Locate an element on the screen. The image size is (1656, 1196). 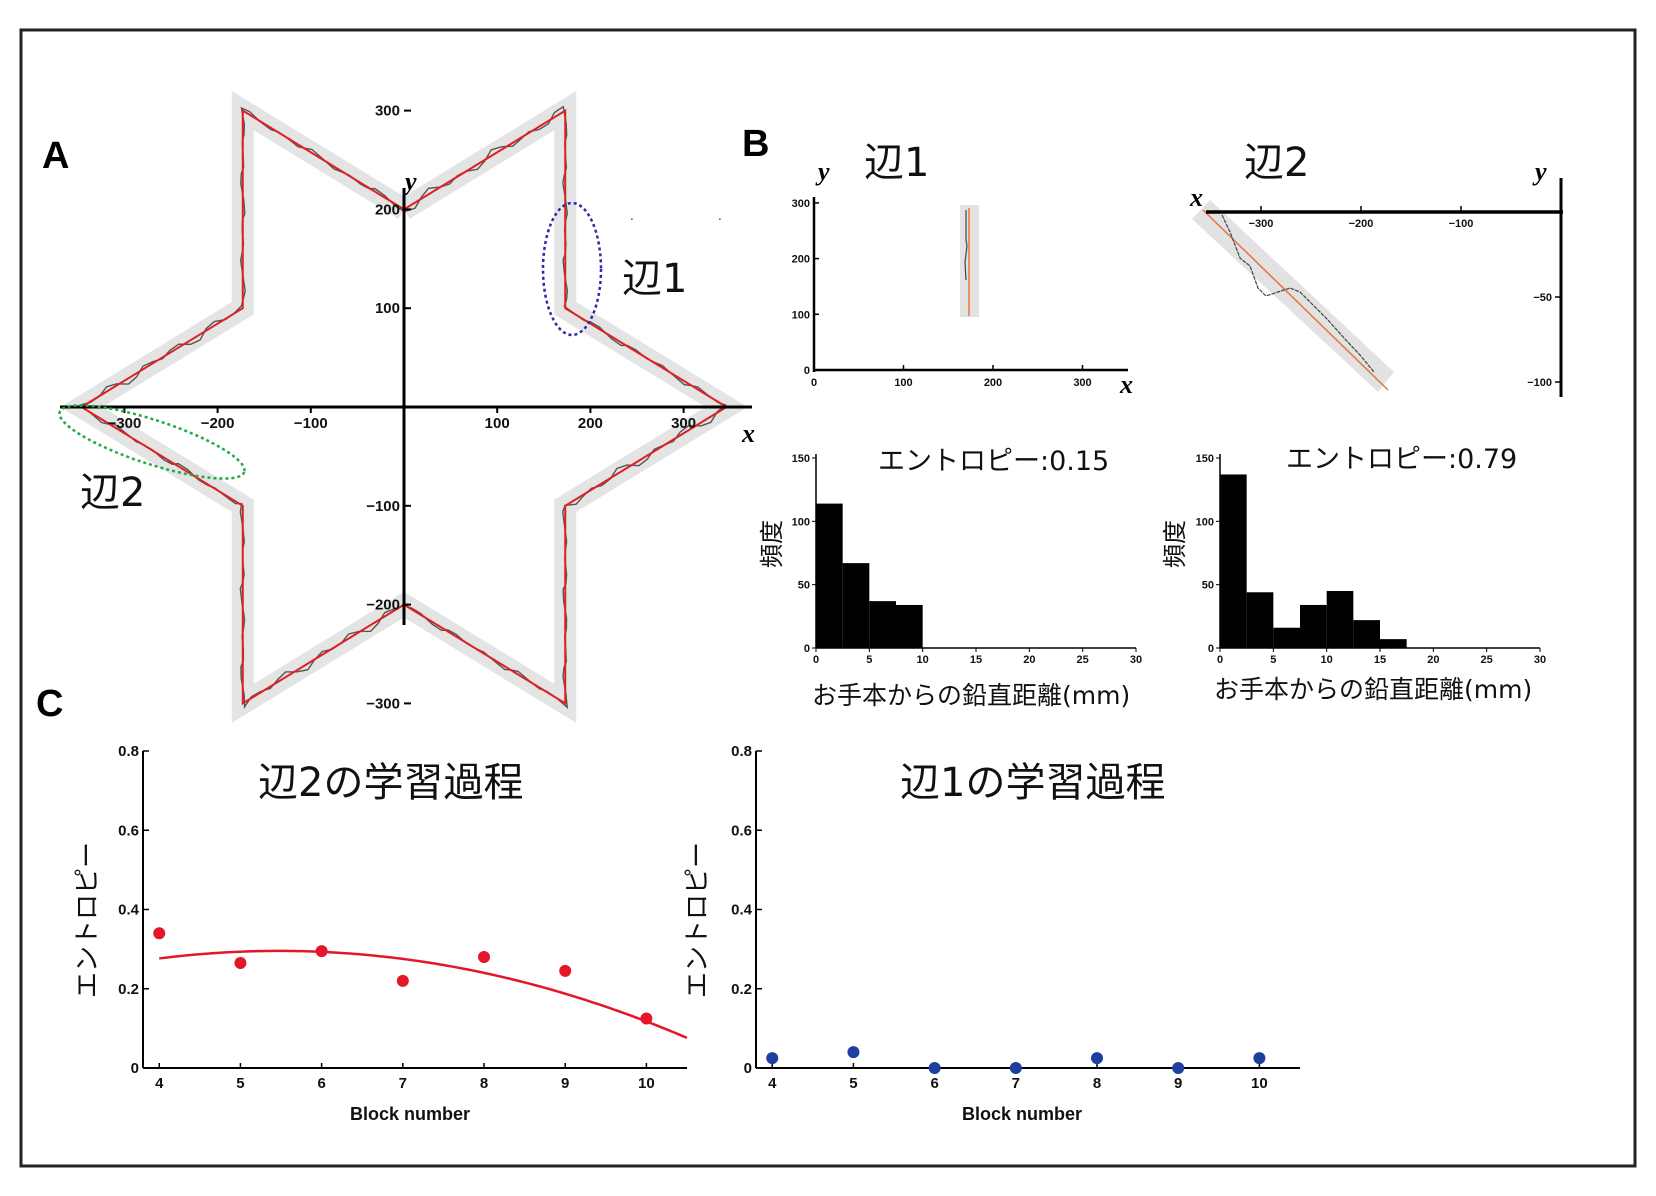
b-edge1-trace is located at coordinates (966, 245).